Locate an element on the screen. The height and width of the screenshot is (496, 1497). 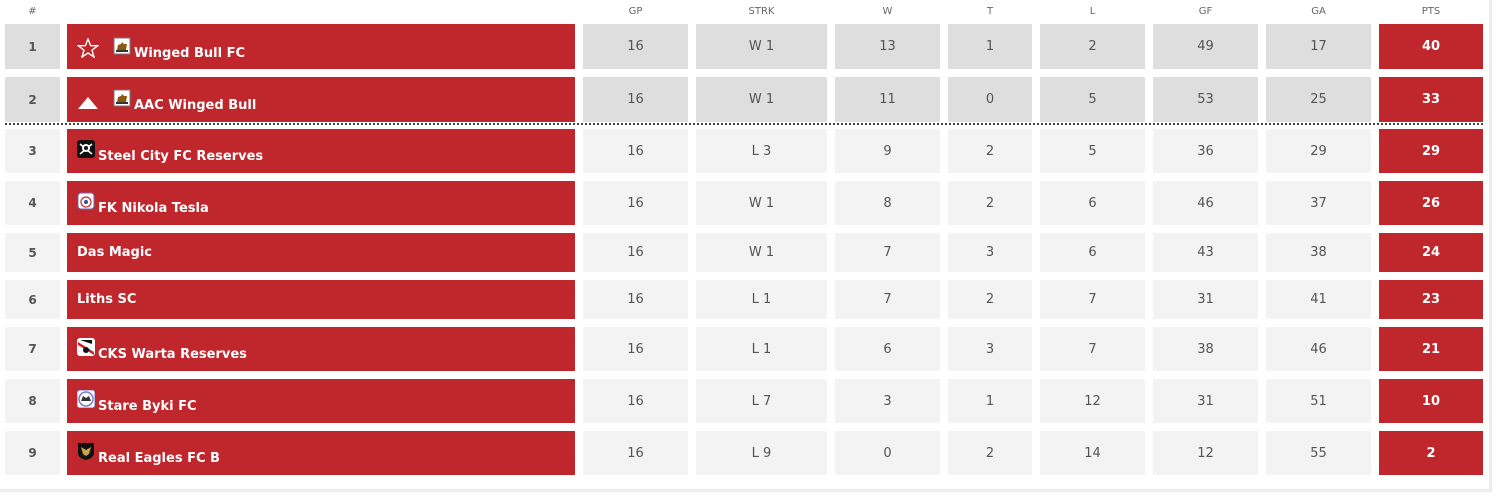
rank-cell: 2 is located at coordinates (32, 99).